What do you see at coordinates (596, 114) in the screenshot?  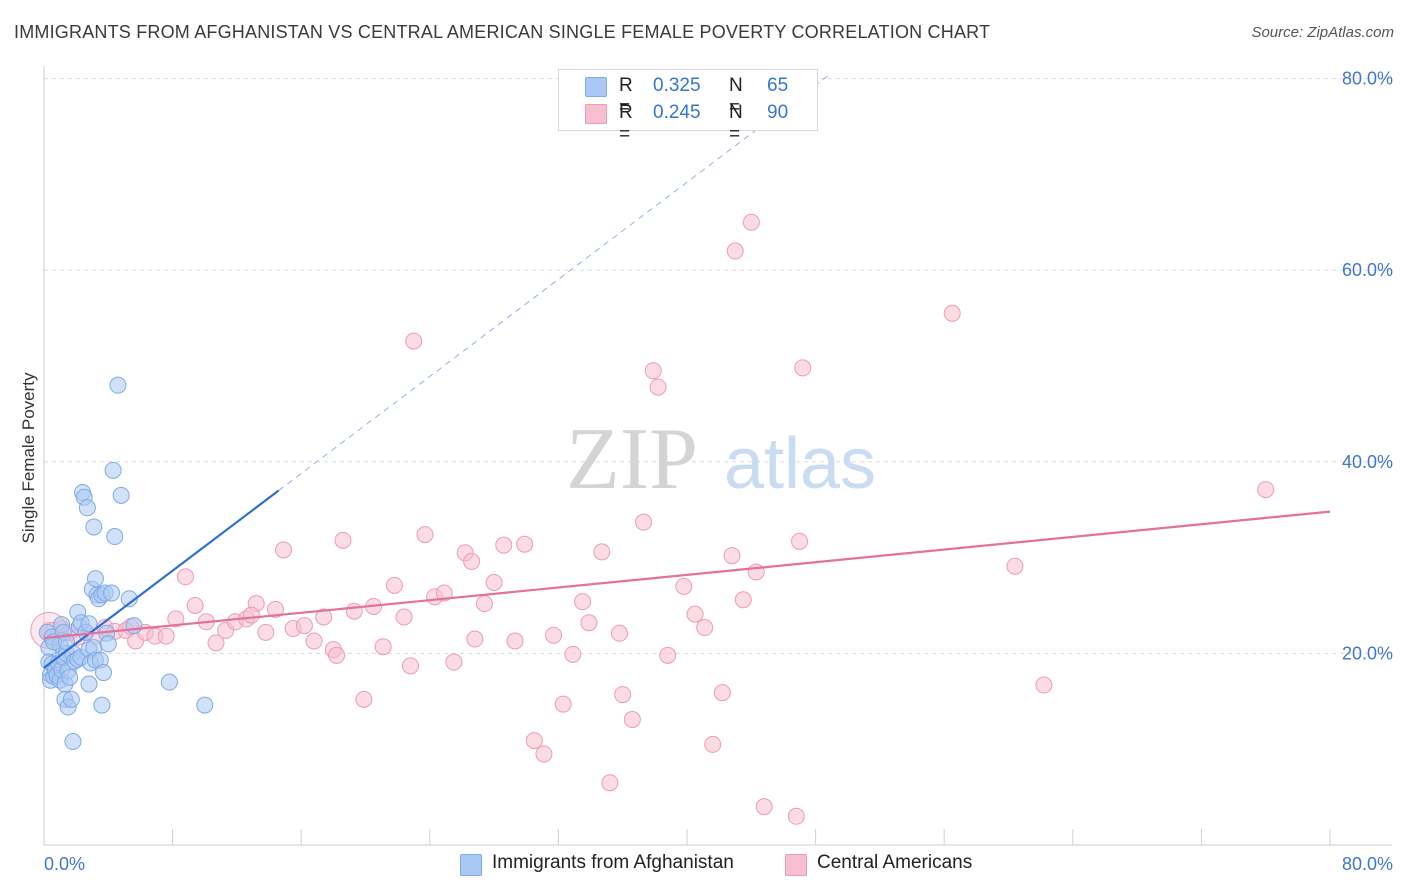 I see `legend-swatch-pink` at bounding box center [596, 114].